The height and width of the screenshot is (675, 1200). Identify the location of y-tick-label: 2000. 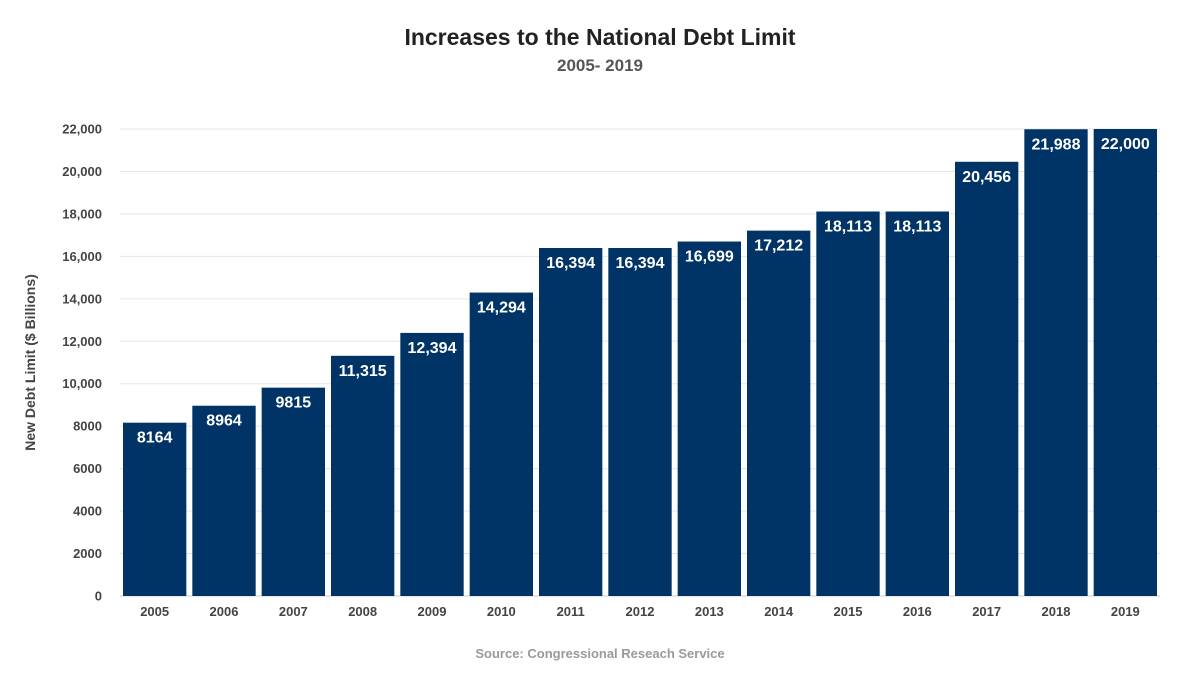
(87, 553).